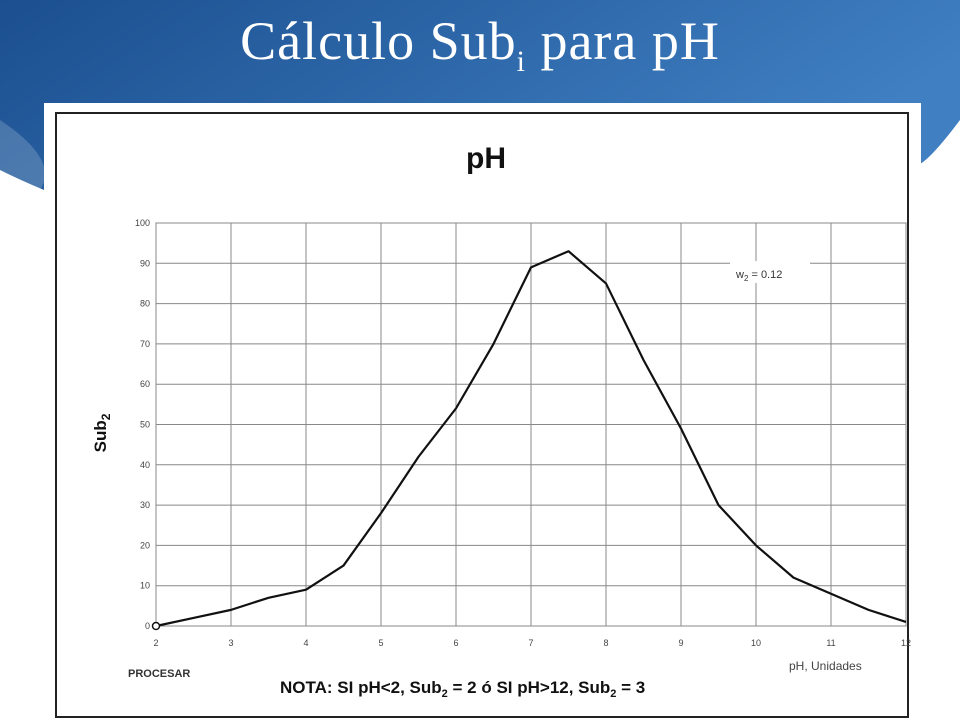 This screenshot has height=720, width=960. Describe the element at coordinates (22, 155) in the screenshot. I see `header-band-highlight` at that location.